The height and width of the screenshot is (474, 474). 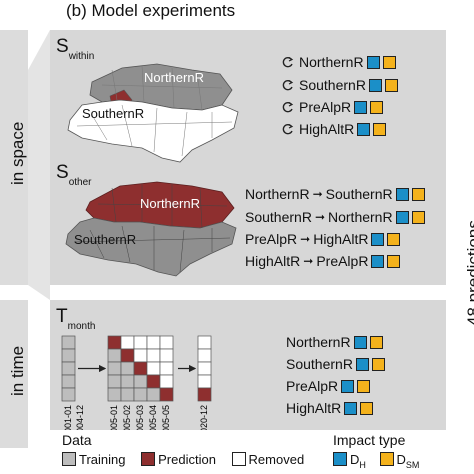 I want to click on time-row-3: PreAlpR, so click(x=328, y=386).